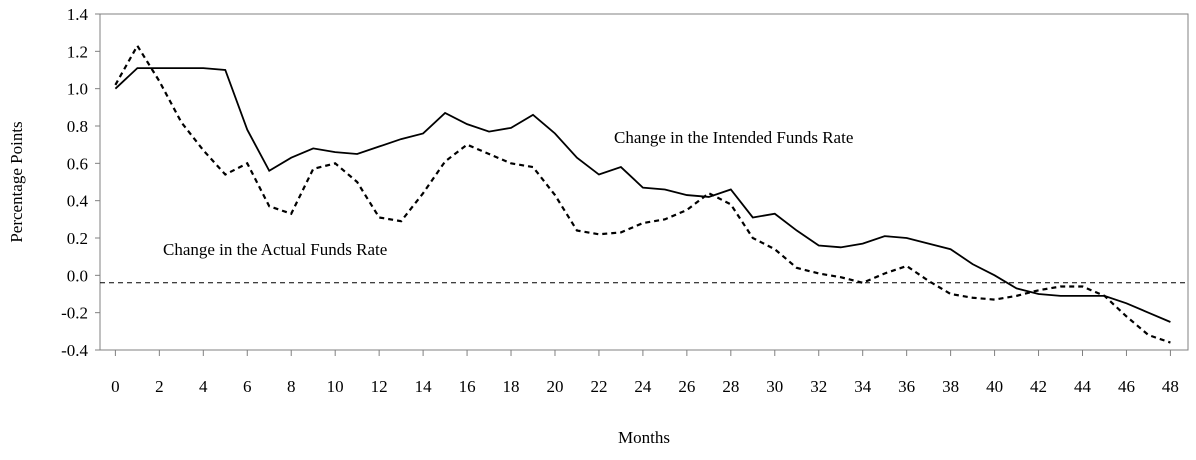 This screenshot has height=460, width=1196. What do you see at coordinates (950, 386) in the screenshot?
I see `x-tick-label: 38` at bounding box center [950, 386].